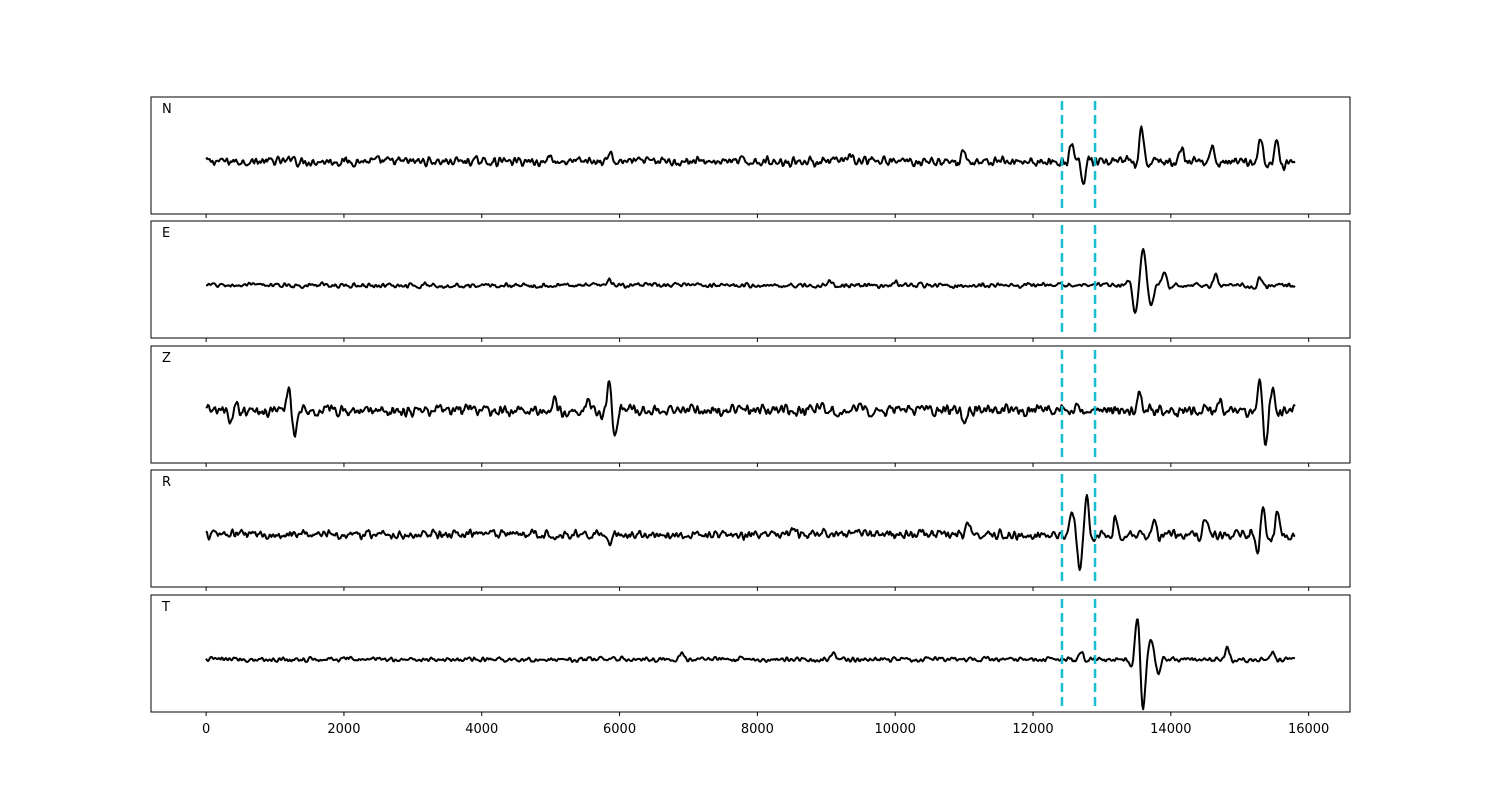  I want to click on panel-e: E, so click(750, 281).